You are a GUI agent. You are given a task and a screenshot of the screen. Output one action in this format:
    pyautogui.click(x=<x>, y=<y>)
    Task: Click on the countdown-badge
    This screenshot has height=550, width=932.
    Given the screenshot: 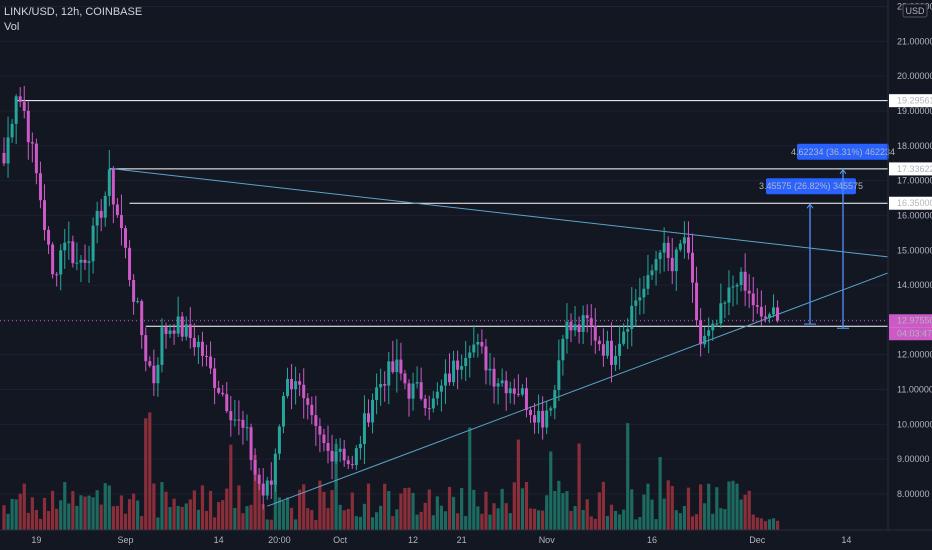 What is the action you would take?
    pyautogui.click(x=910, y=334)
    